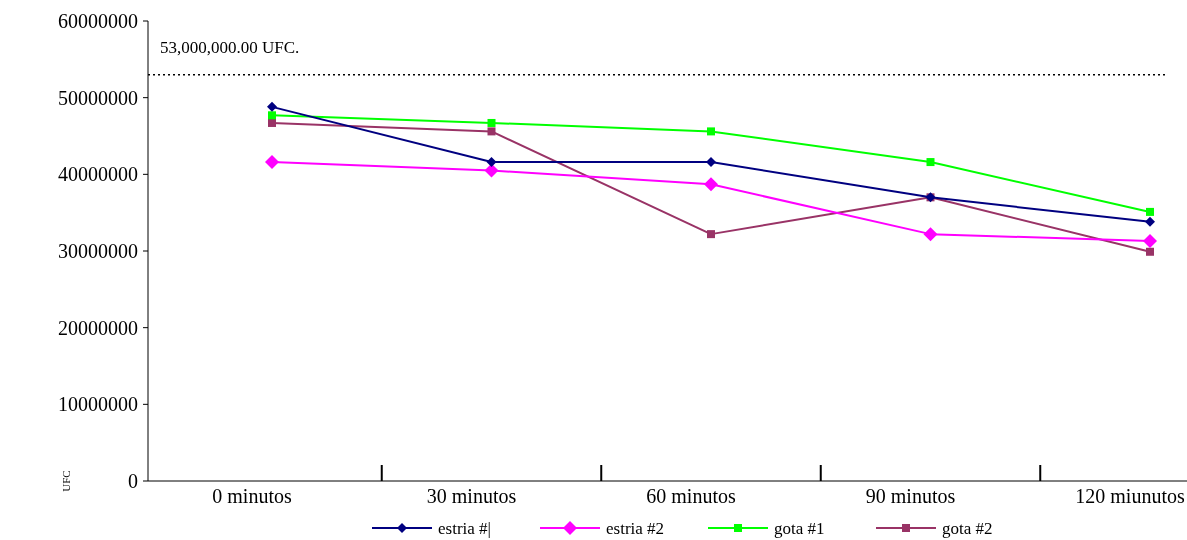 Image resolution: width=1187 pixels, height=540 pixels. I want to click on legend-label: estria #|, so click(464, 528).